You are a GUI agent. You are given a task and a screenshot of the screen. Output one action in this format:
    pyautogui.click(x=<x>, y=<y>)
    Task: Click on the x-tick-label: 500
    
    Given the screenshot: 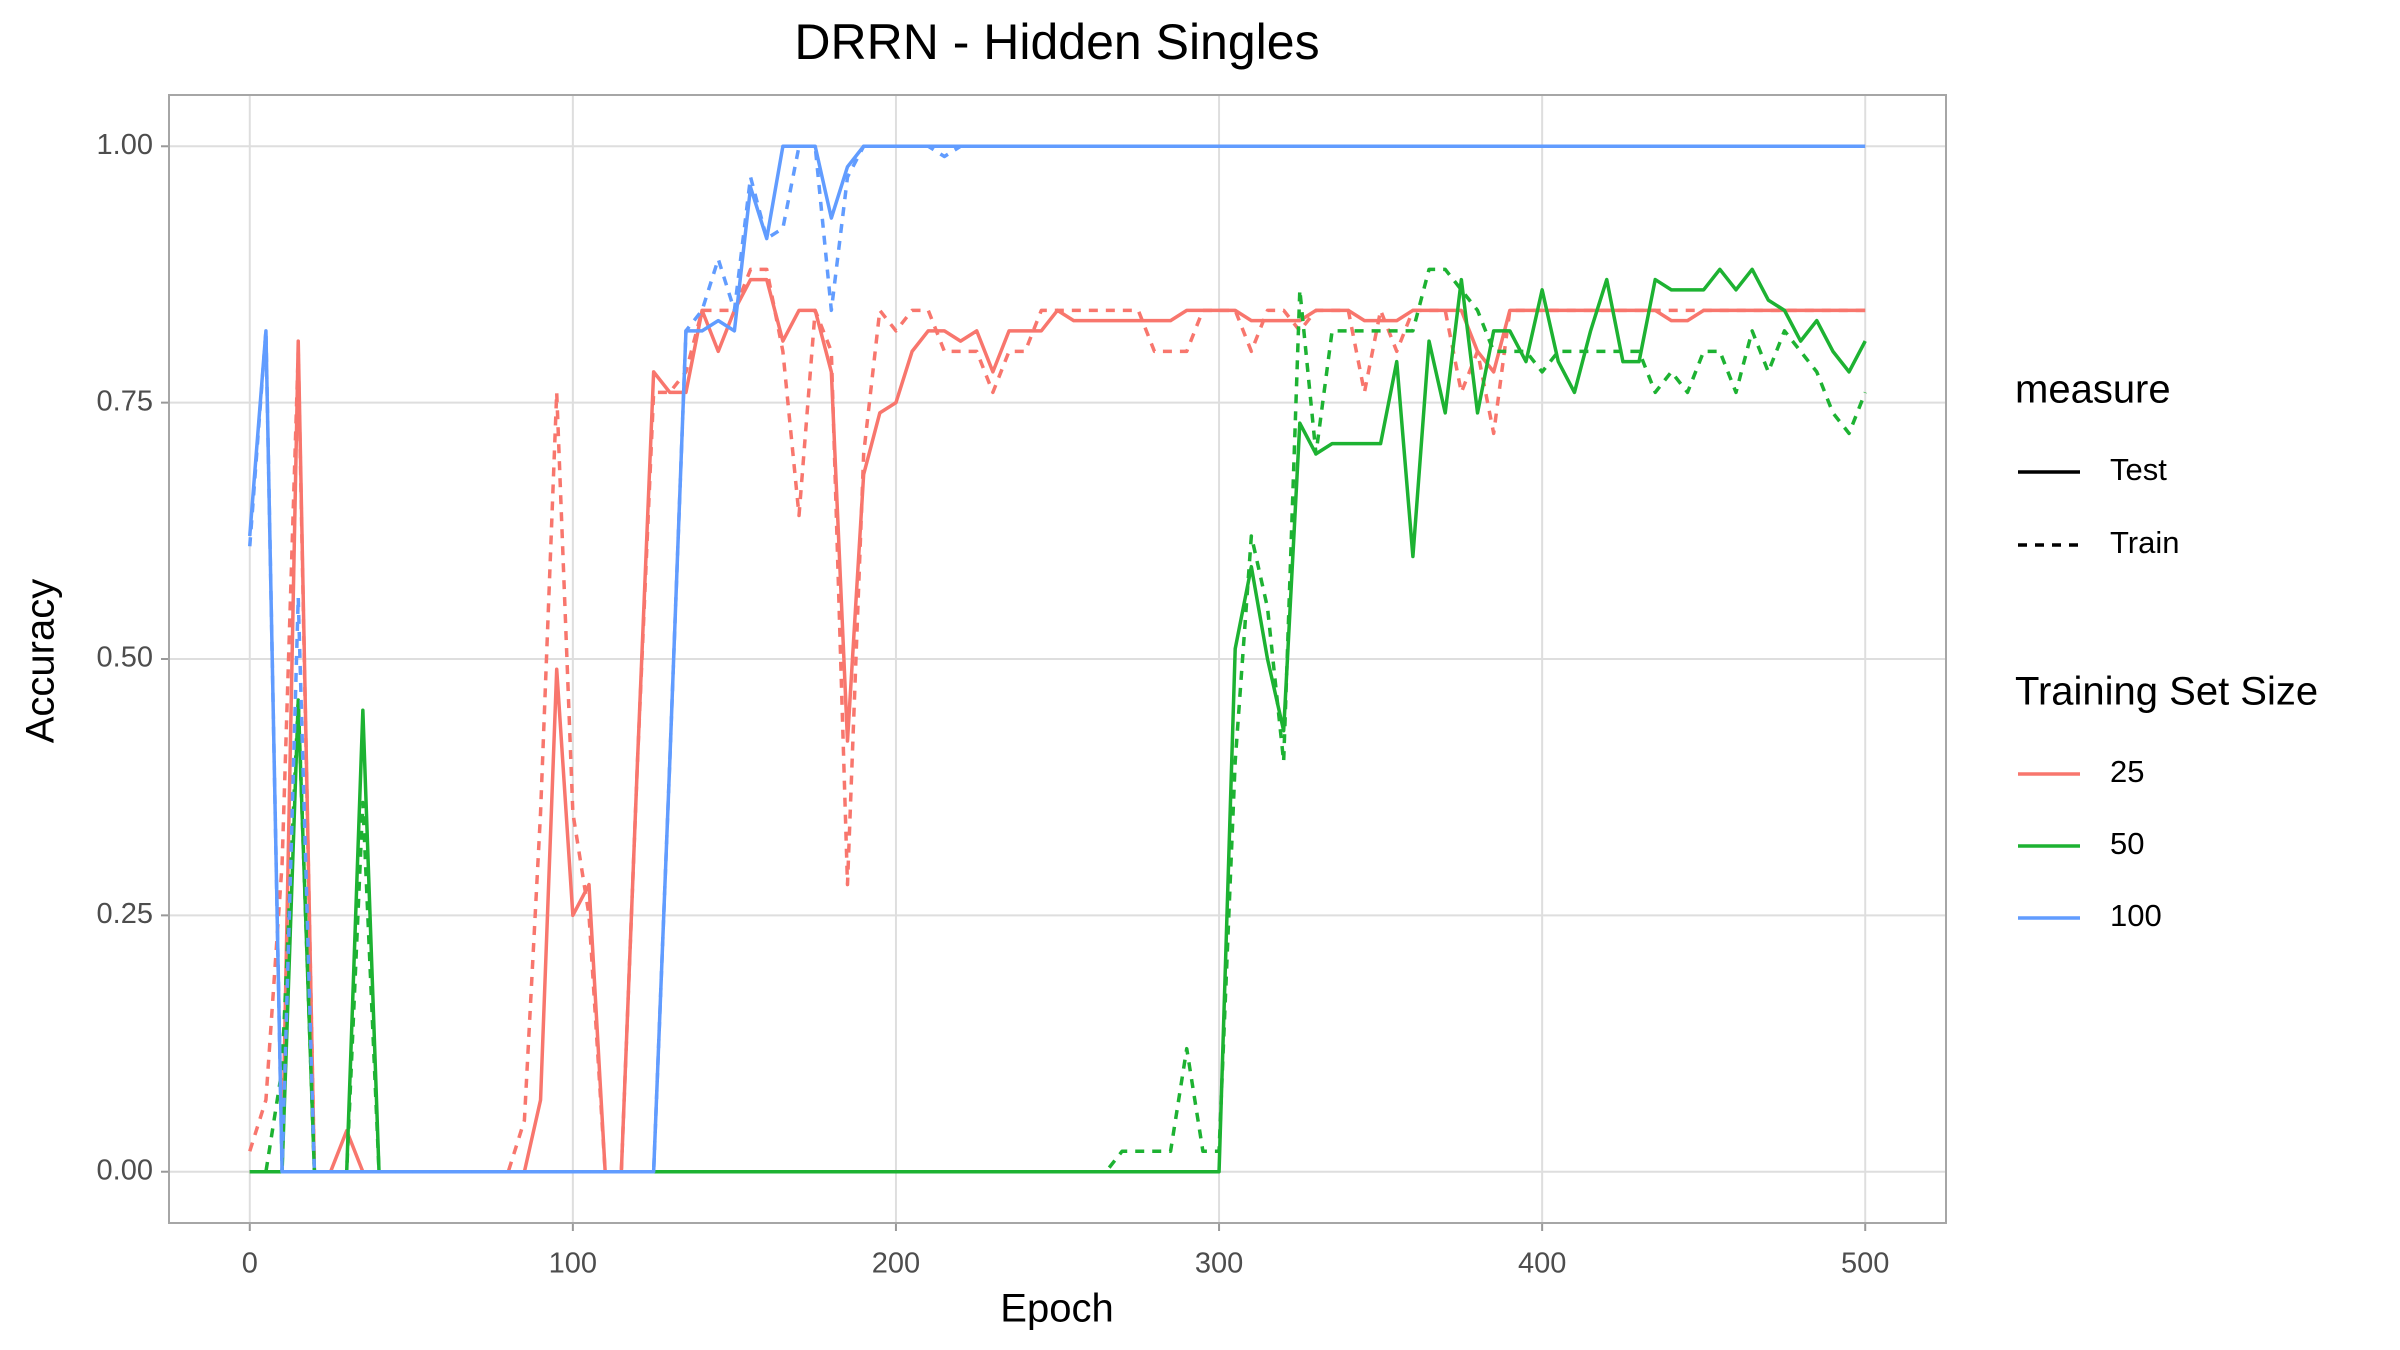 What is the action you would take?
    pyautogui.click(x=1865, y=1264)
    